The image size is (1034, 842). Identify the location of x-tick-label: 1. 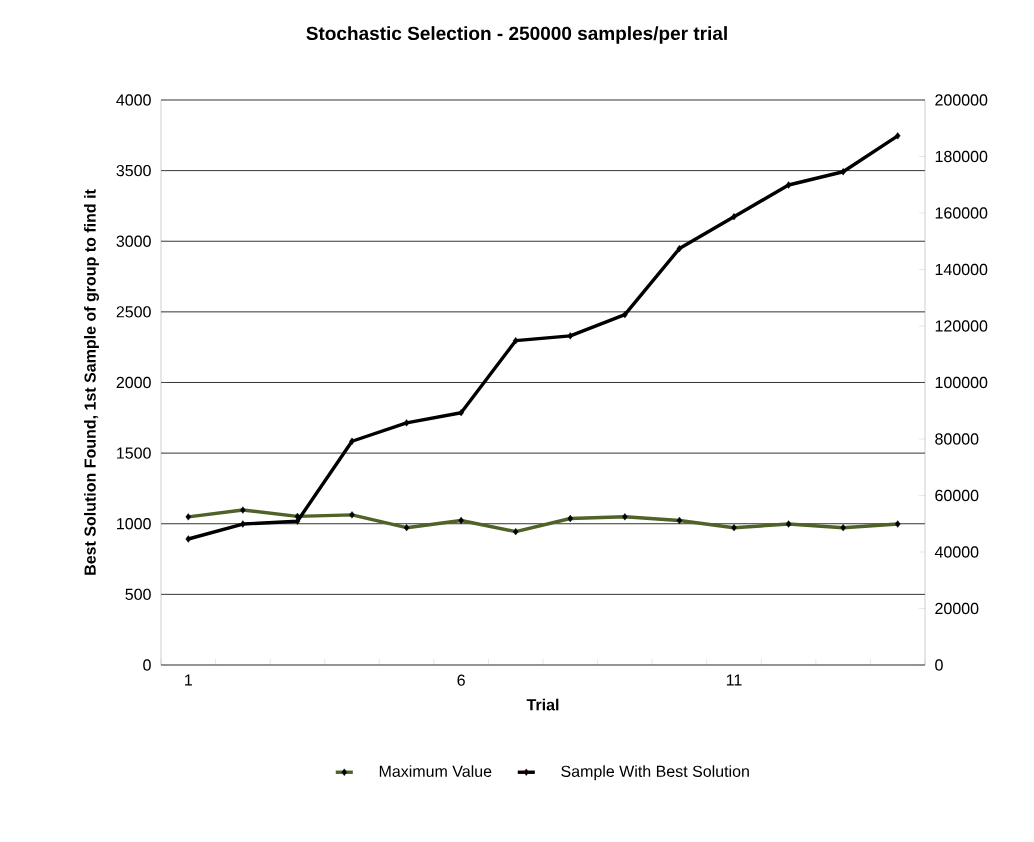
(188, 680).